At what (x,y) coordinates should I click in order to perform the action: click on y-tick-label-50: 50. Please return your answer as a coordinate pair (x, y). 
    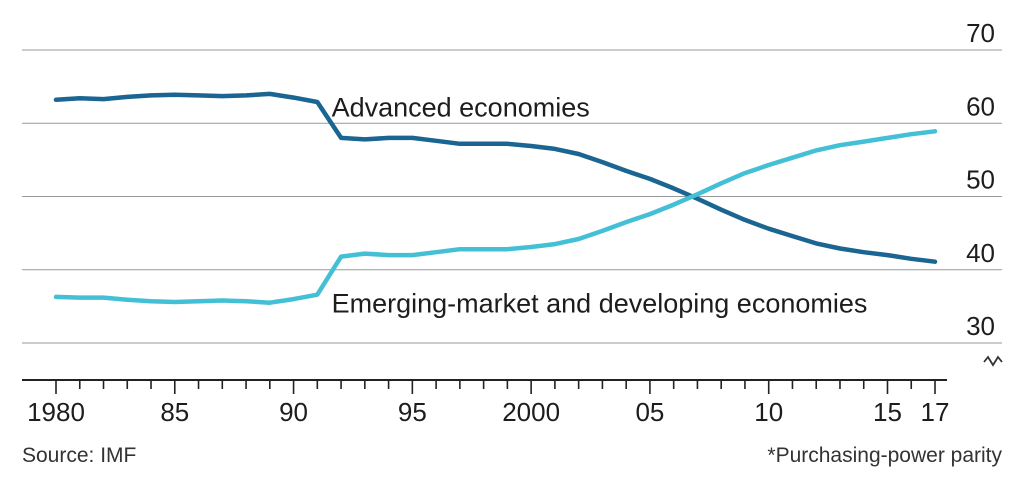
    Looking at the image, I should click on (980, 180).